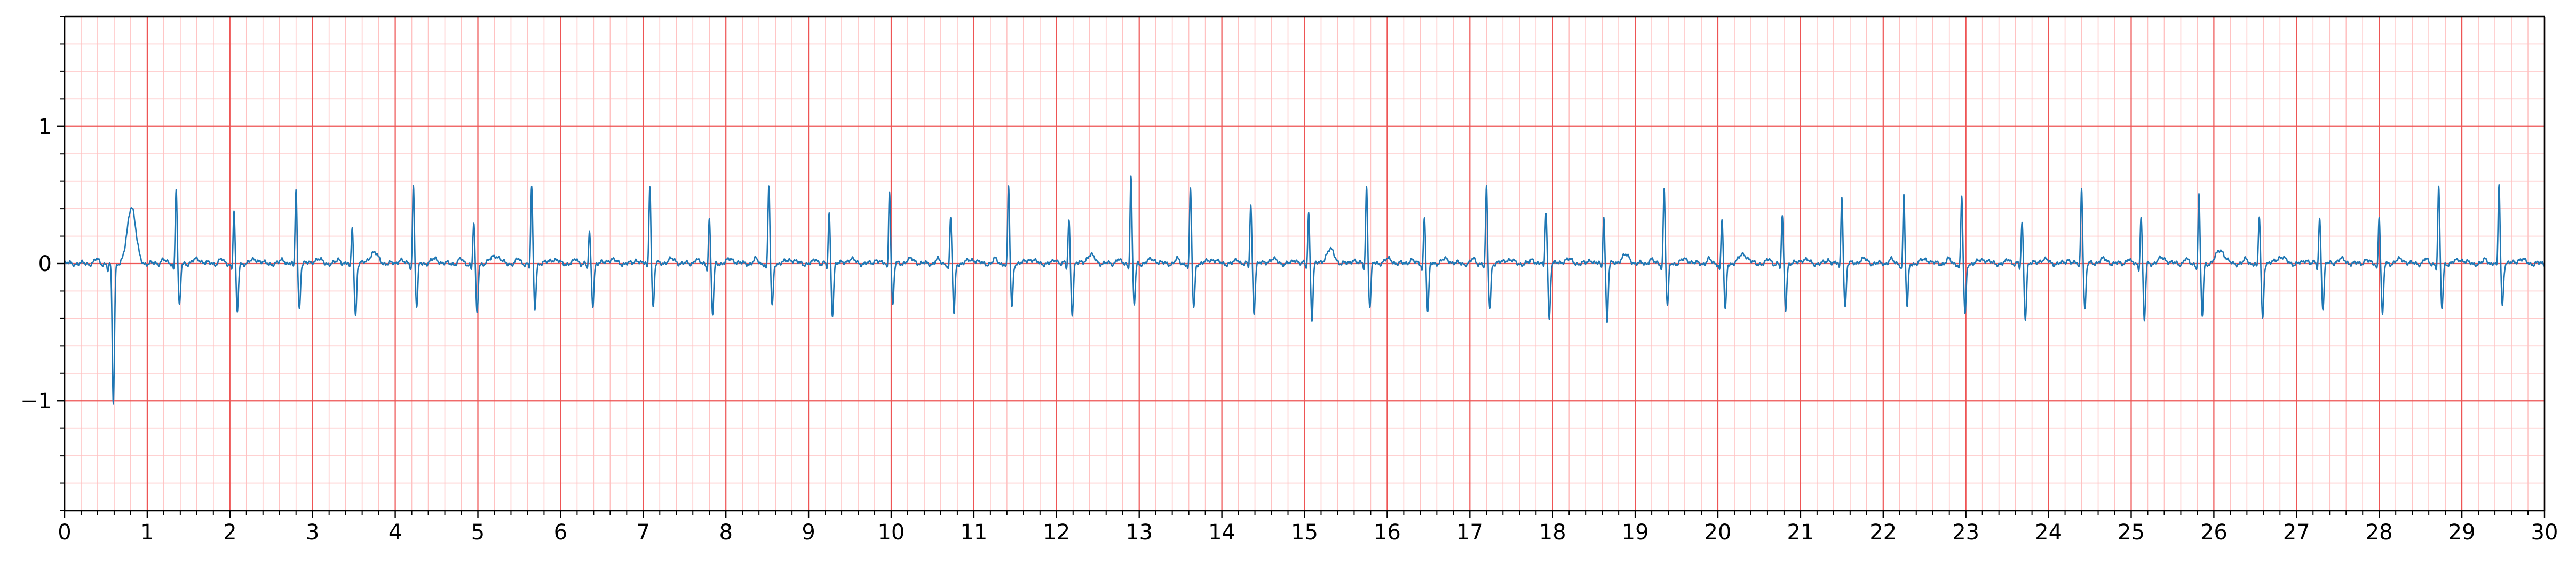  Describe the element at coordinates (1470, 533) in the screenshot. I see `x-tick-label: 17` at that location.